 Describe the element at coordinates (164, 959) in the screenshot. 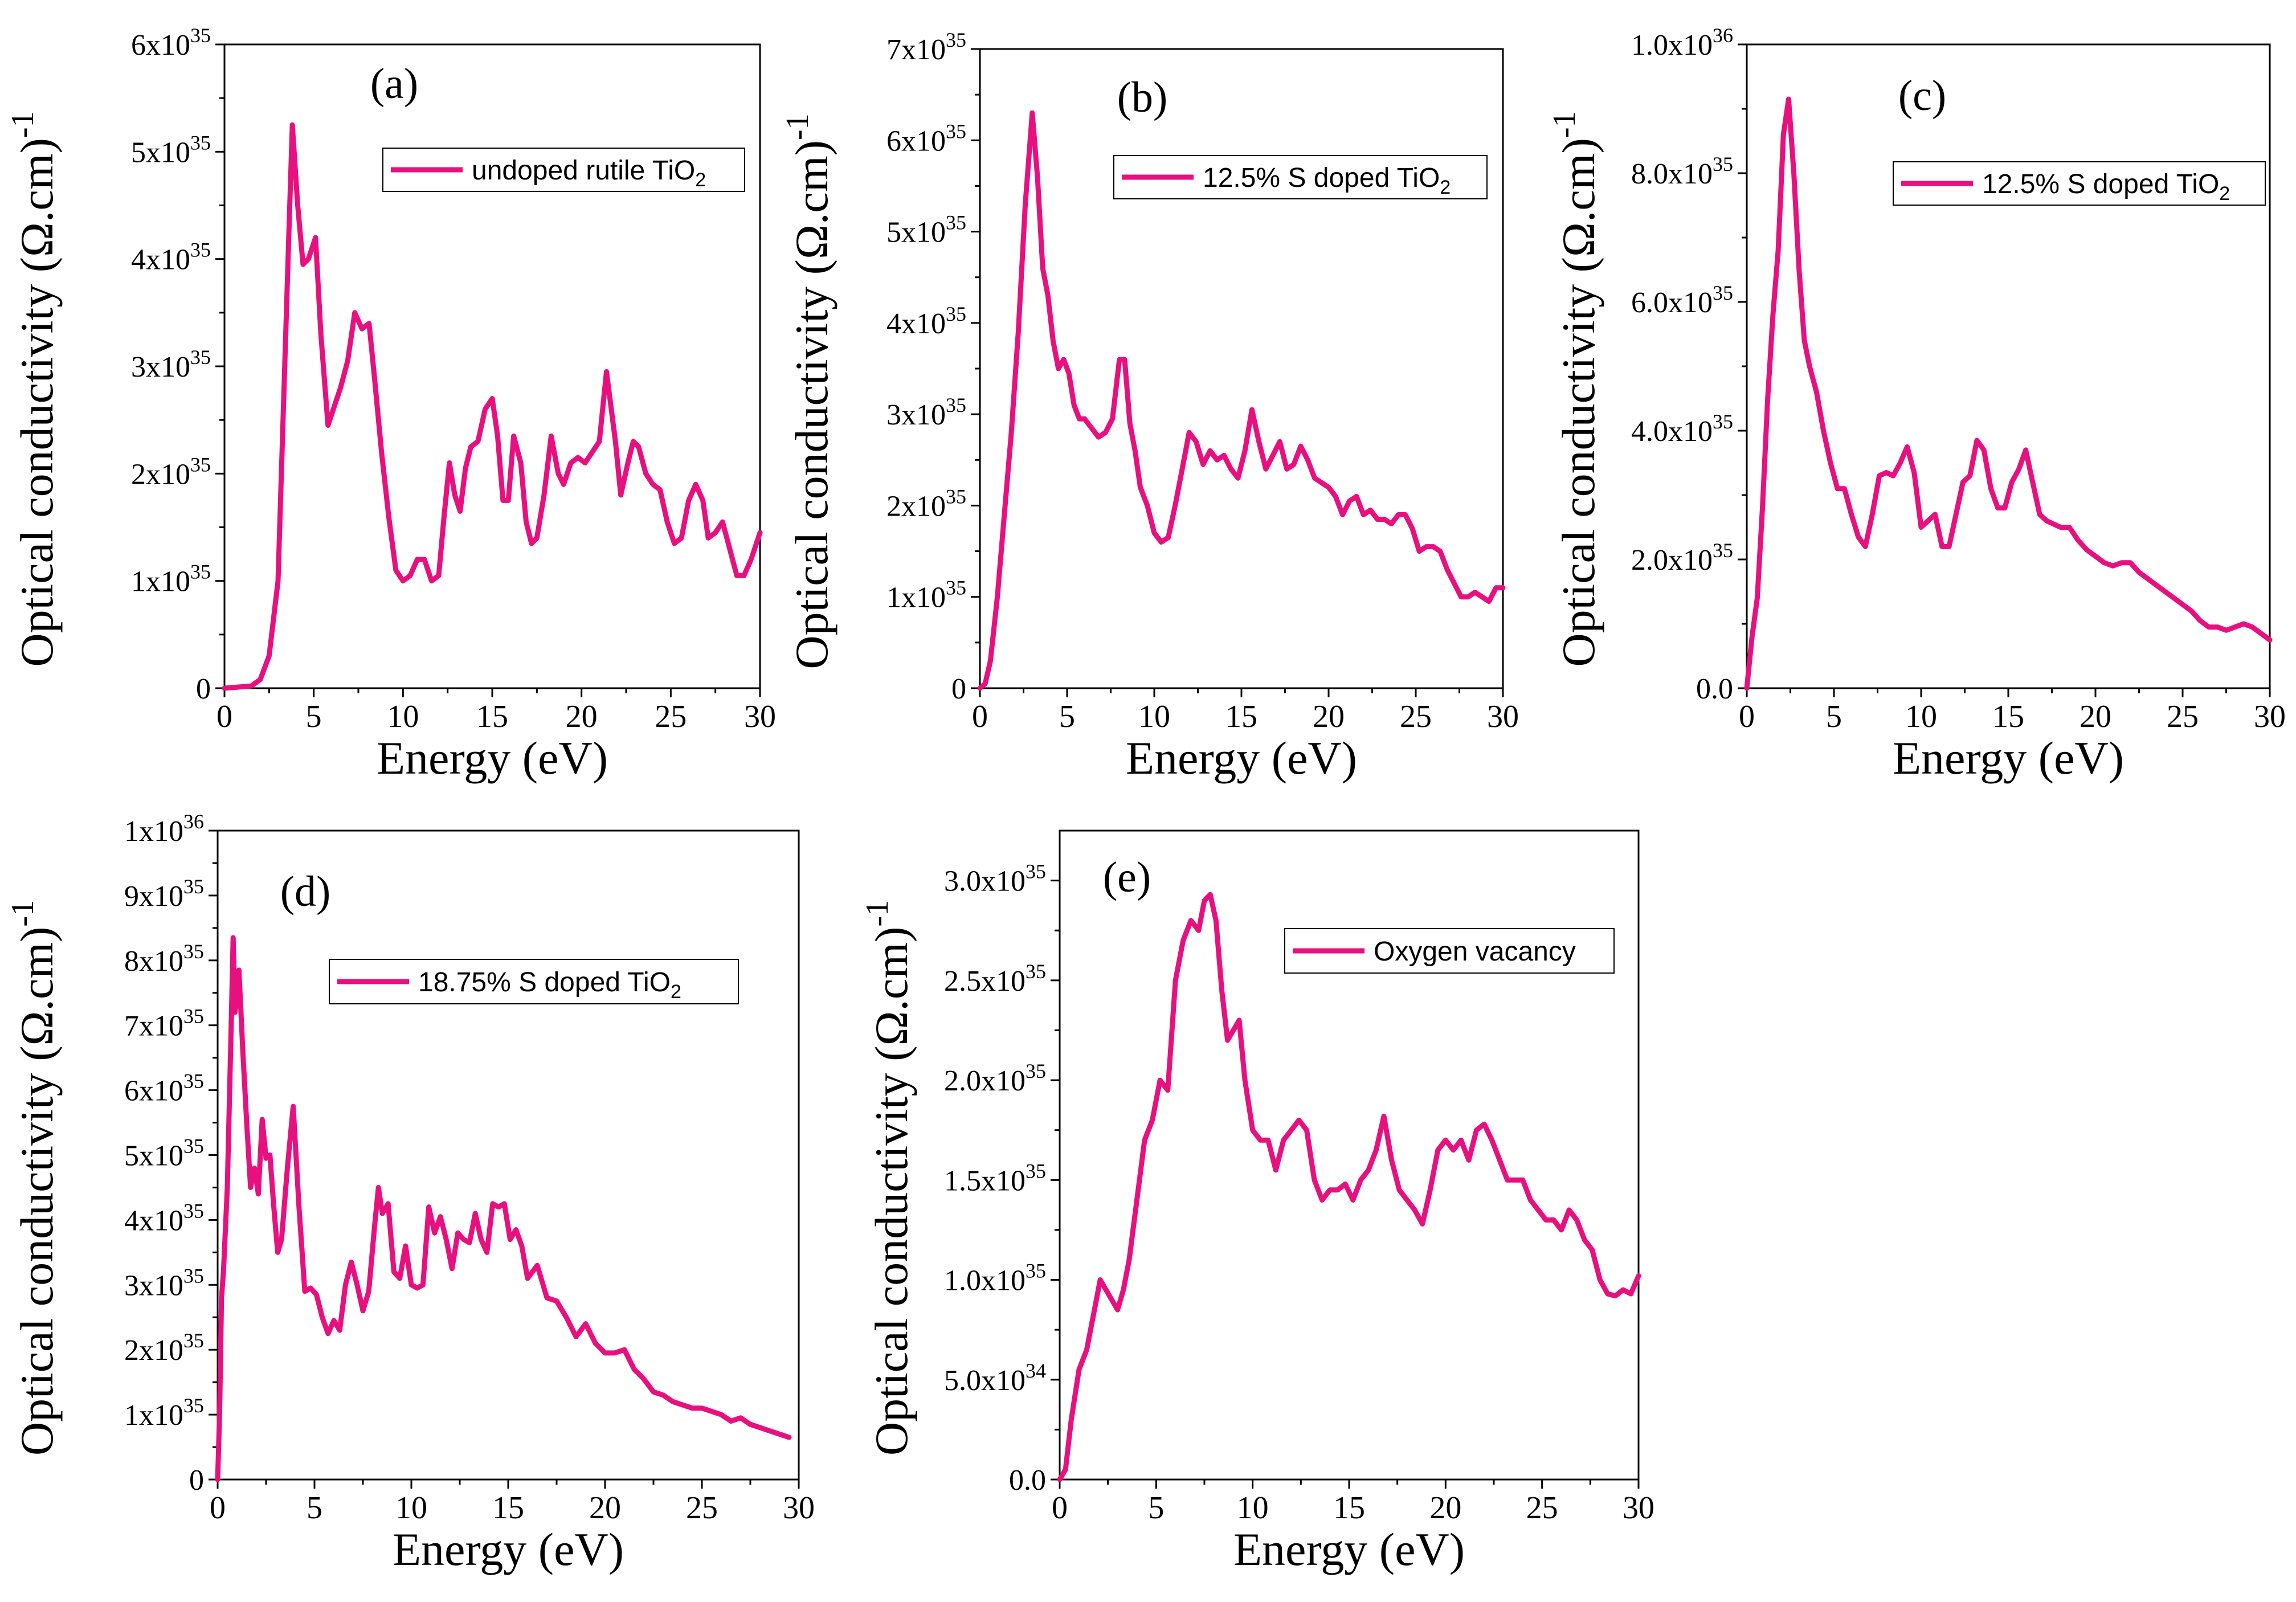

I see `y-tick-label: 8x1035` at that location.